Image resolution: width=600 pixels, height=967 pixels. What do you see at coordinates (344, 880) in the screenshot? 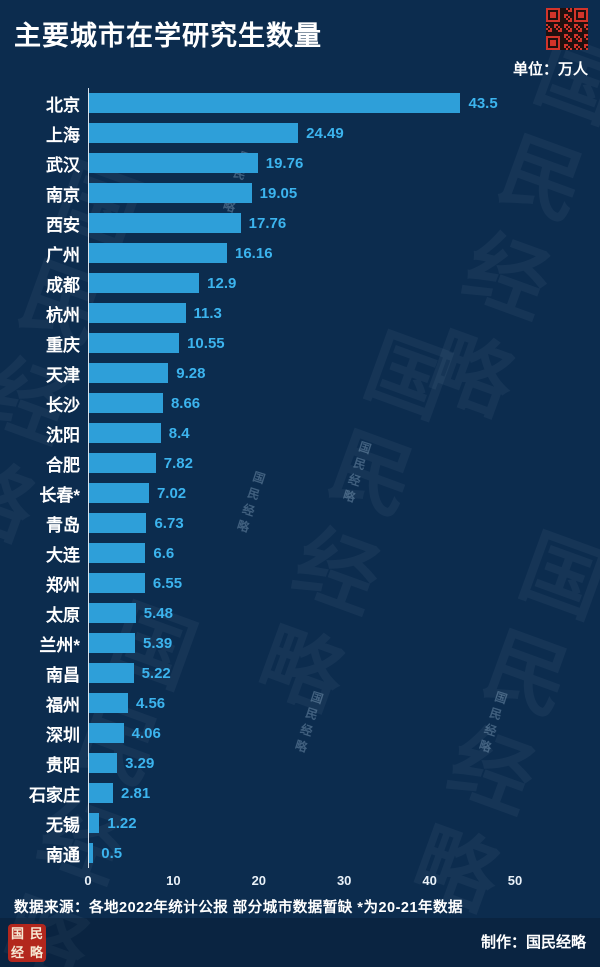
I see `x-tick-label: 30` at bounding box center [344, 880].